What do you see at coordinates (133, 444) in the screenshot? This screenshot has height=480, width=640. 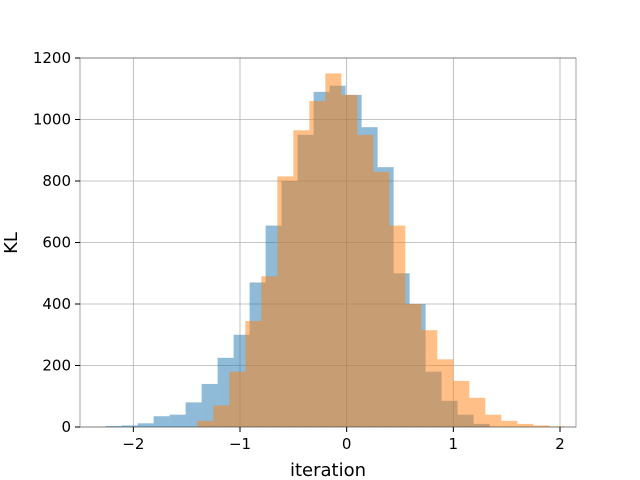 I see `x-tick-label: −2` at bounding box center [133, 444].